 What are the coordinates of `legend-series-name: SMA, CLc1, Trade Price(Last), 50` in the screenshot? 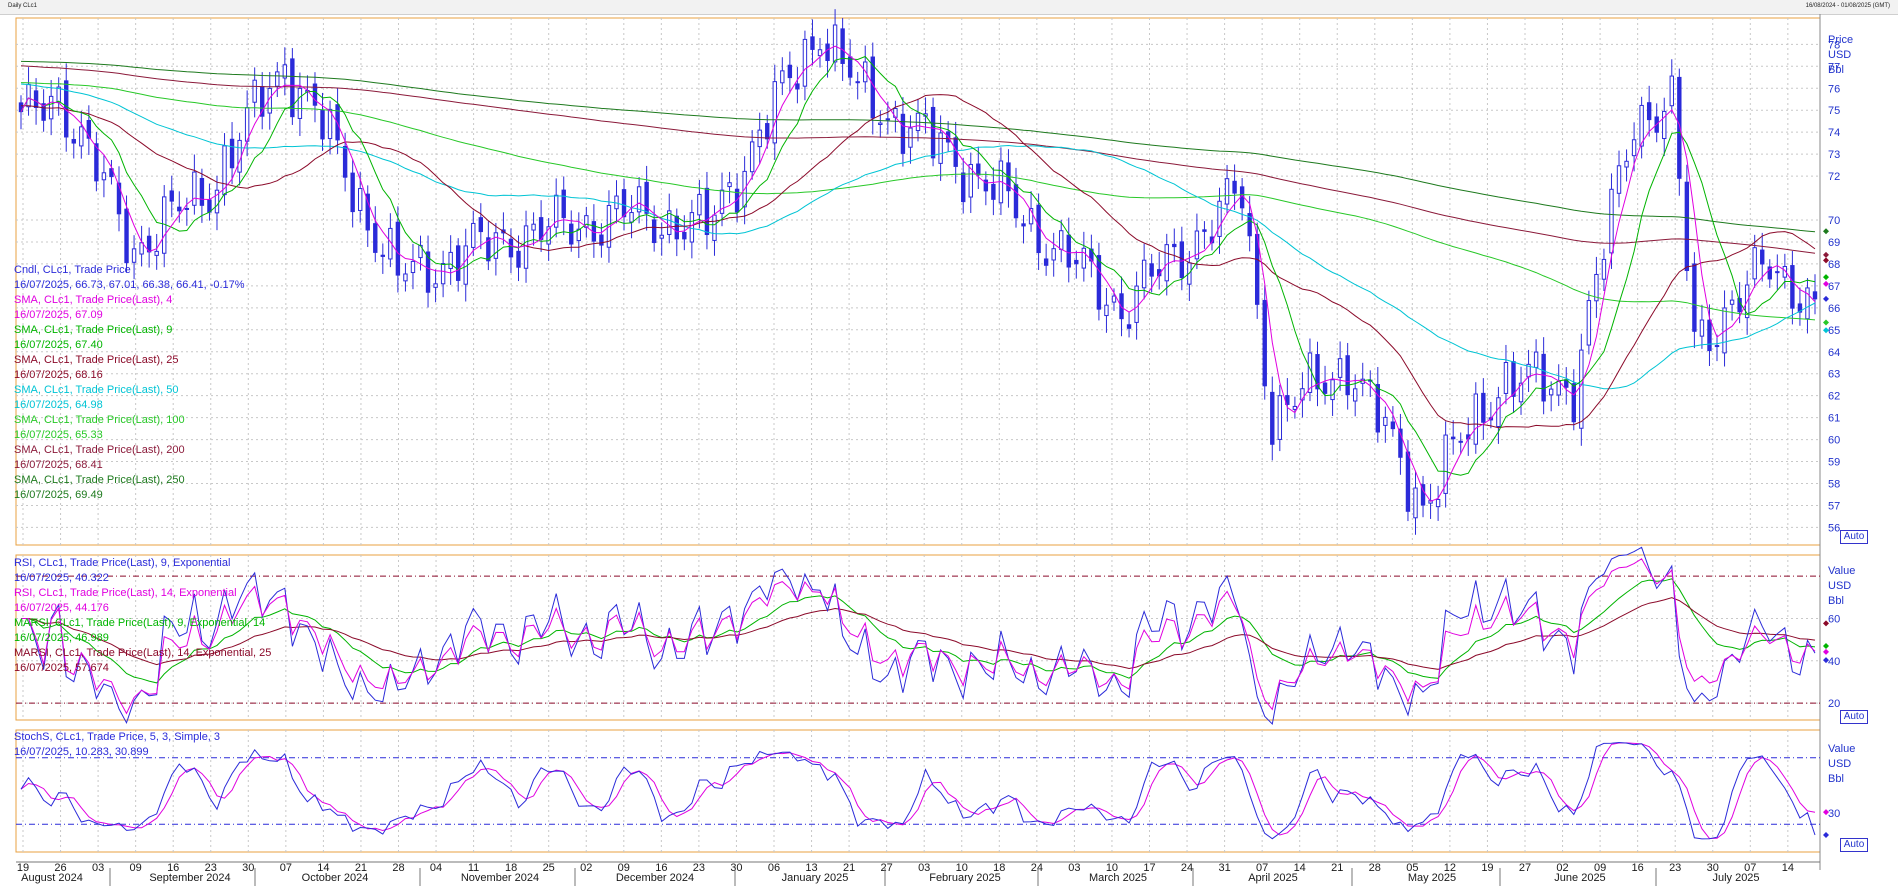 It's located at (96, 390).